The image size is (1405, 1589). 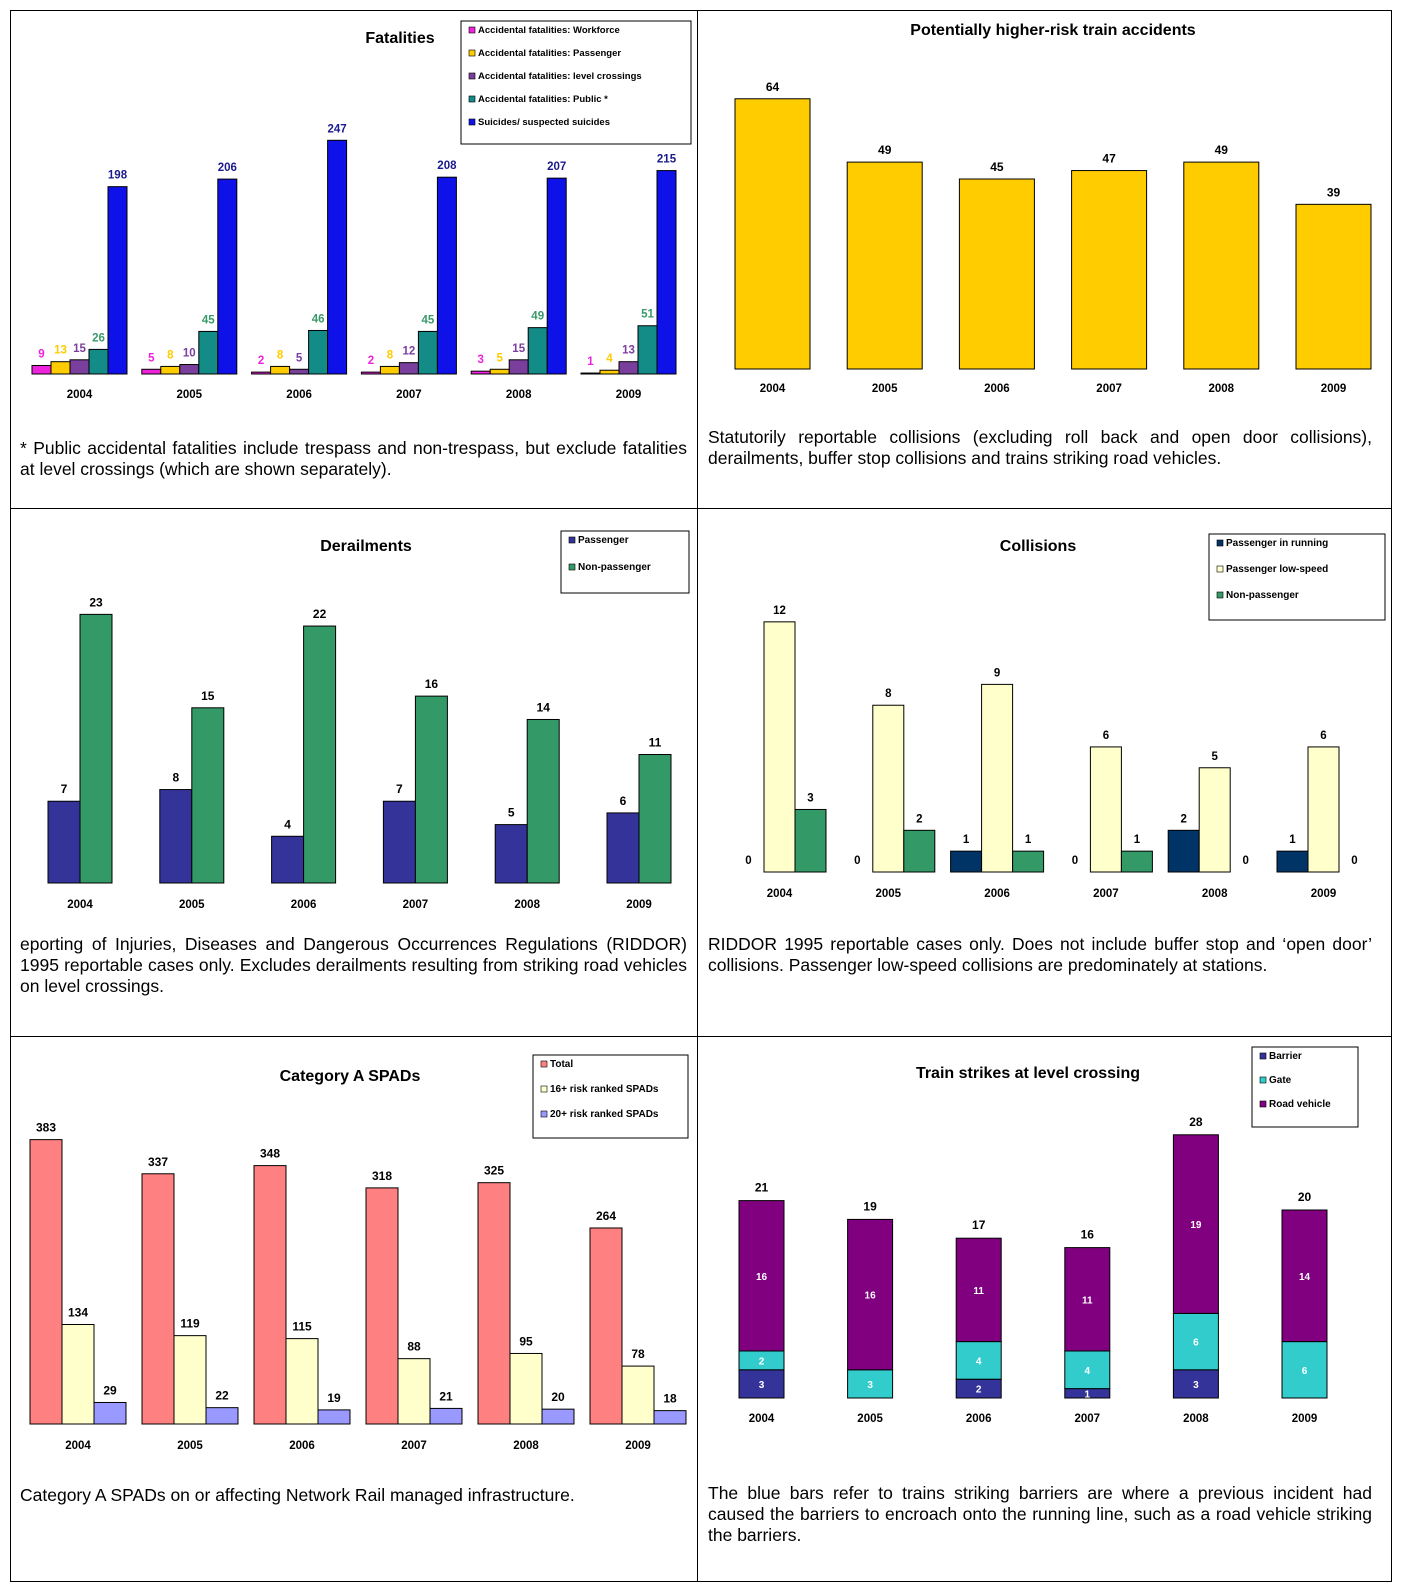 What do you see at coordinates (280, 355) in the screenshot?
I see `fatalities-value-label-2006: 8` at bounding box center [280, 355].